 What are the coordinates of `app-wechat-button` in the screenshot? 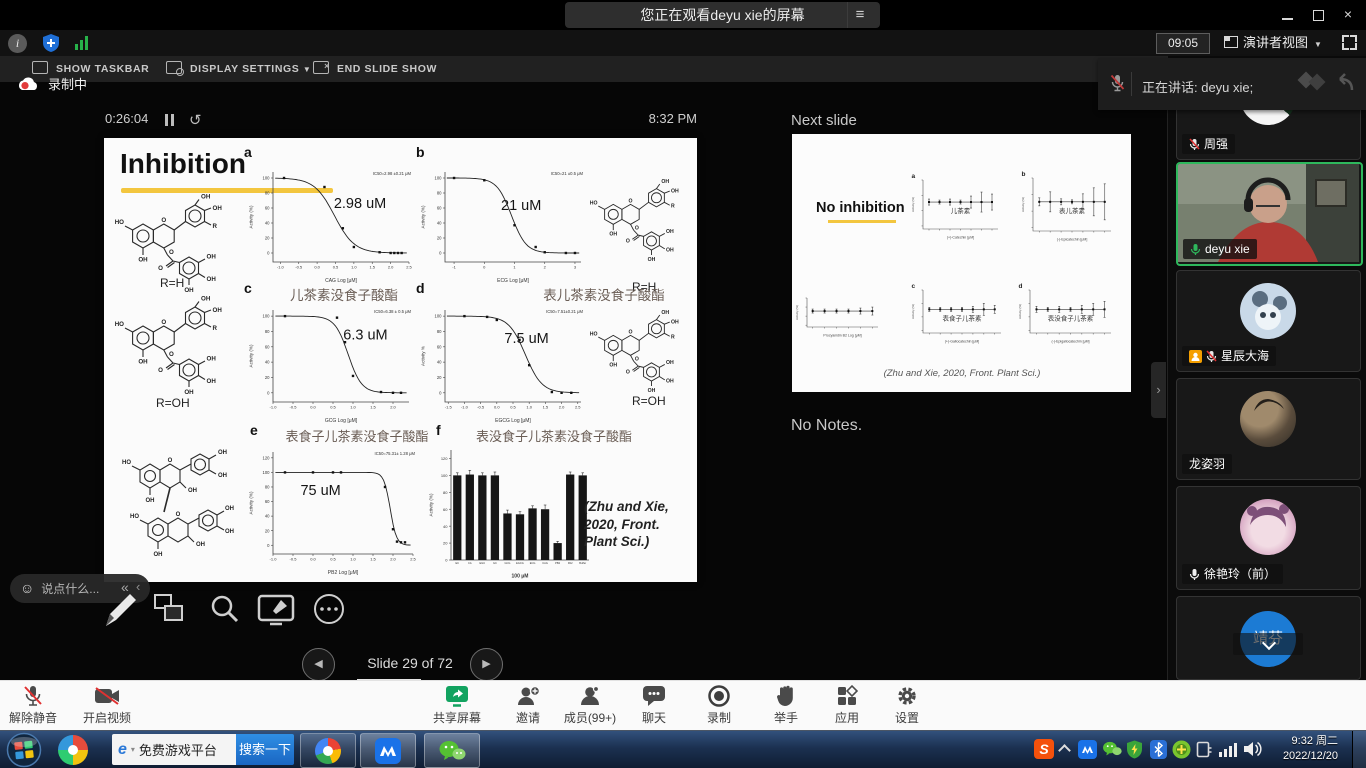 It's located at (452, 750).